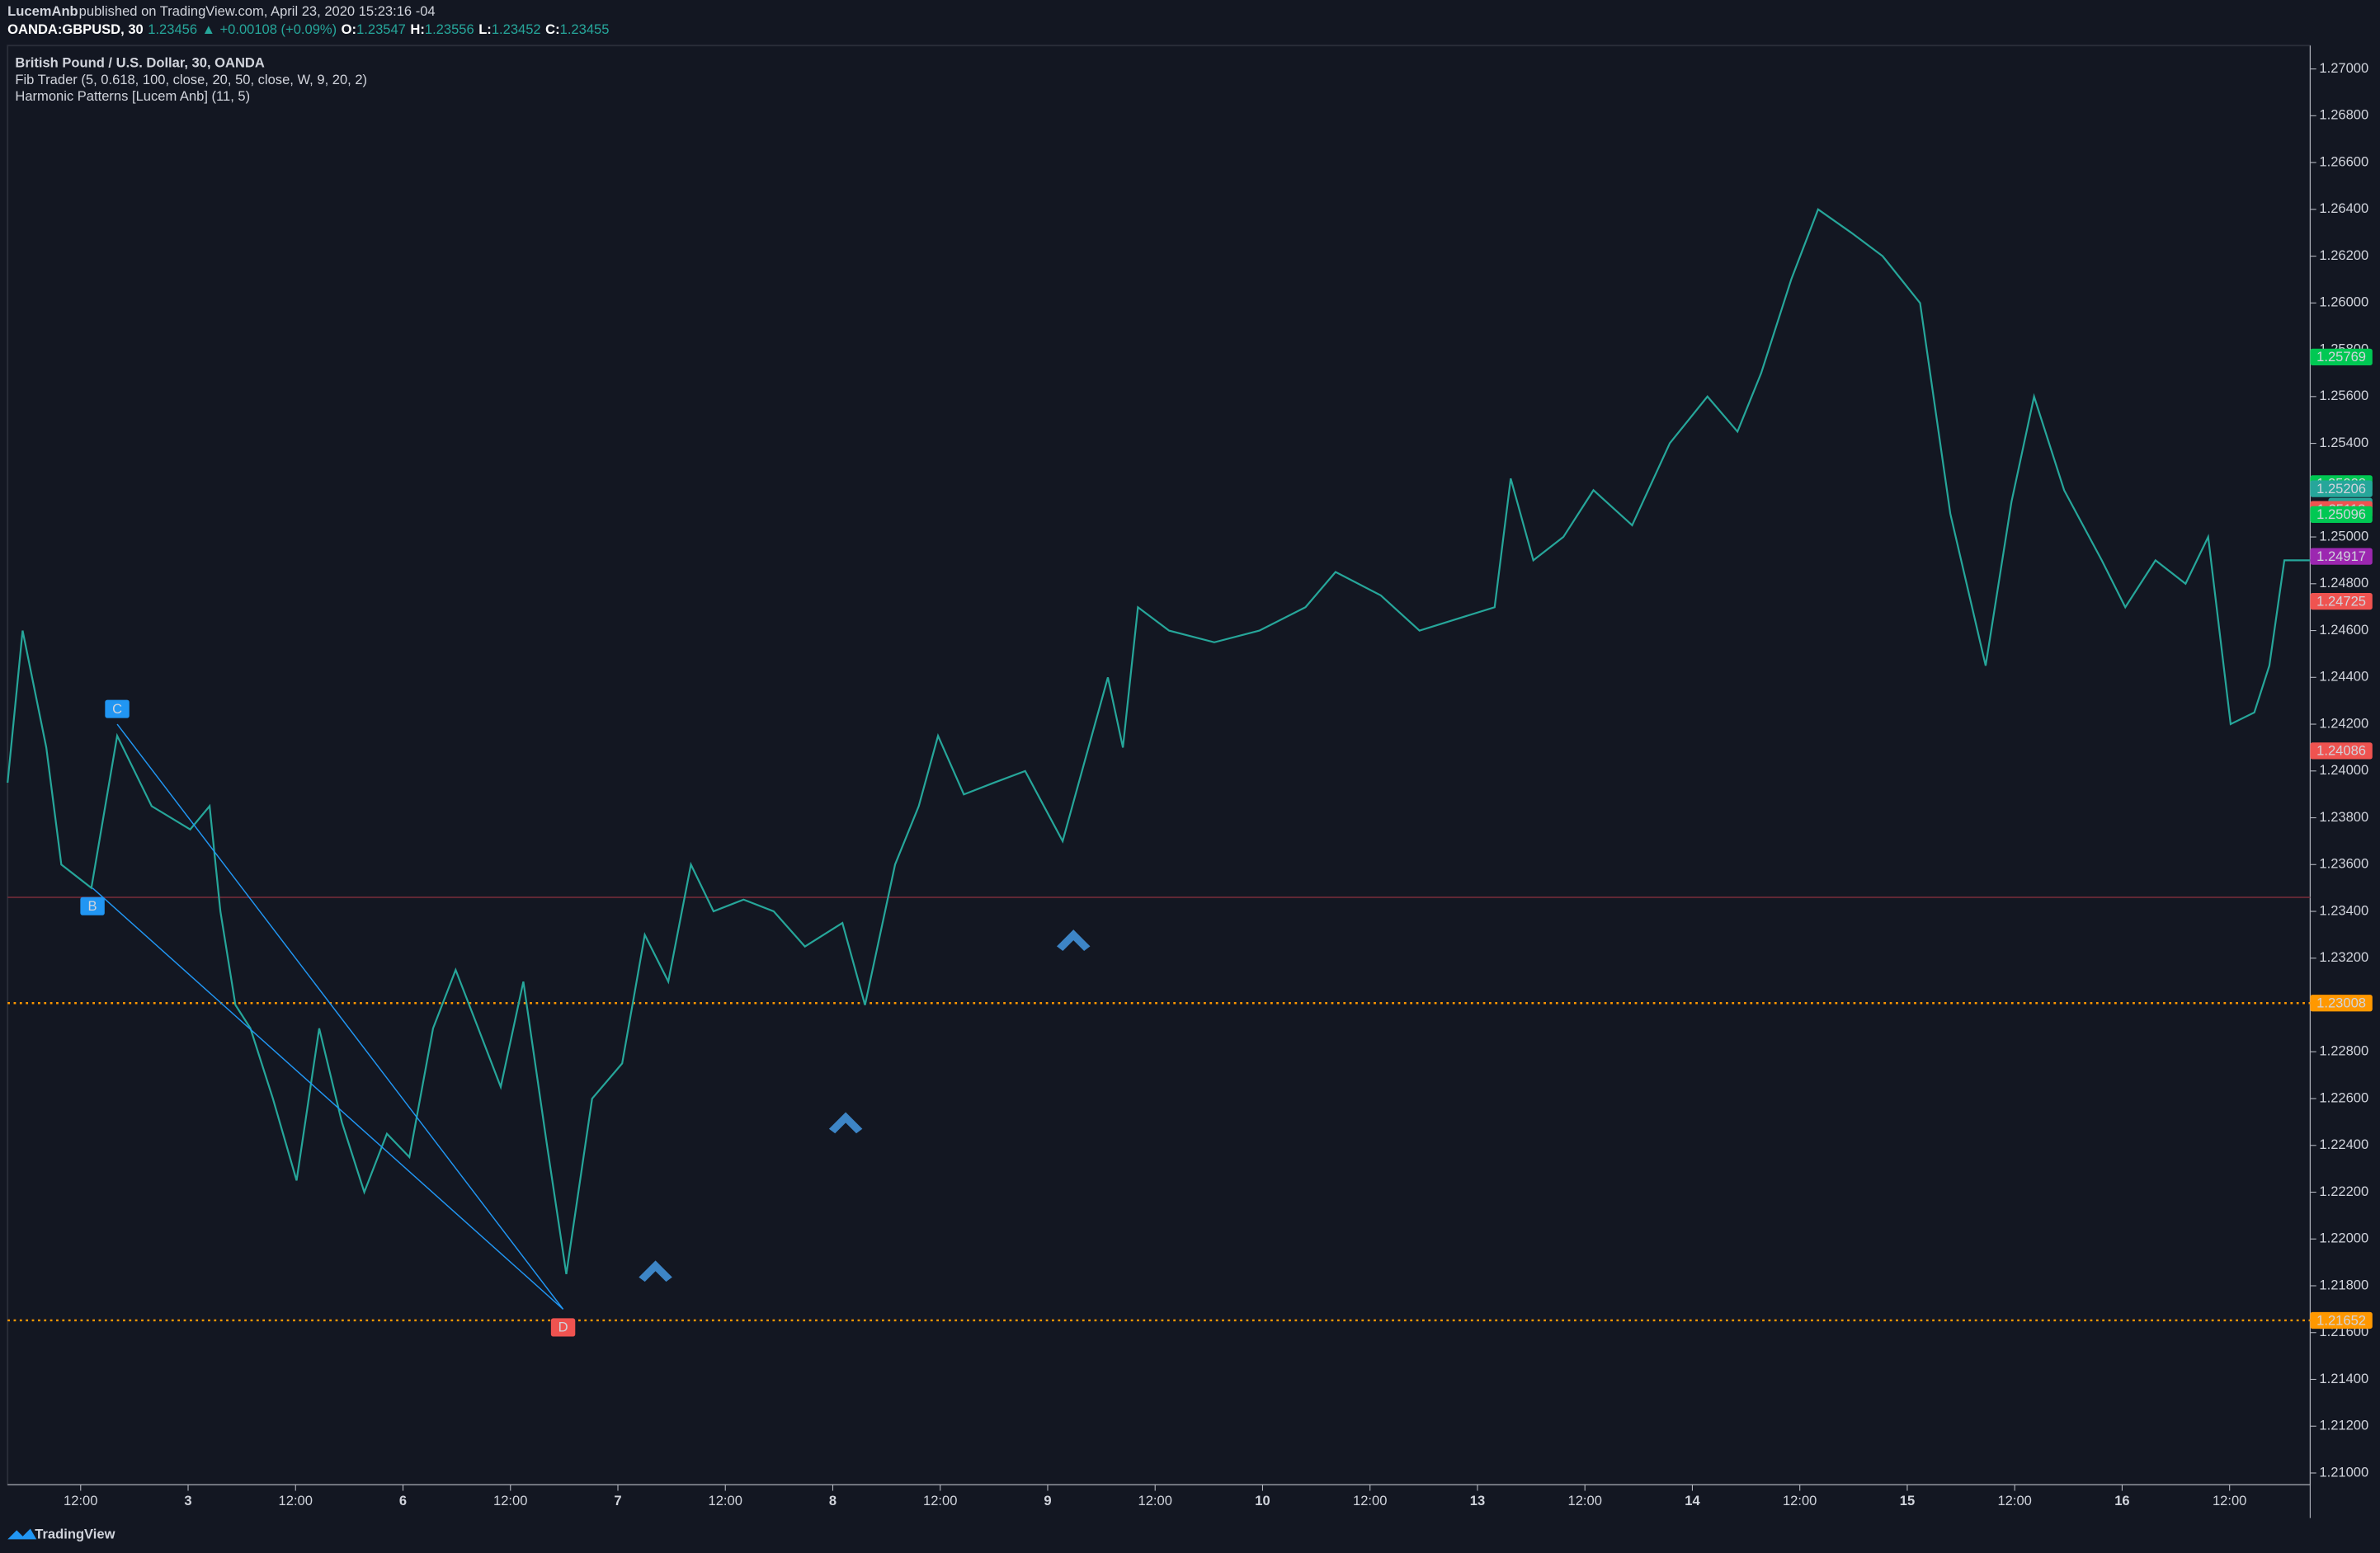  I want to click on chart-title: British Pound / U.S. Dollar, 30, OANDA, so click(139, 63).